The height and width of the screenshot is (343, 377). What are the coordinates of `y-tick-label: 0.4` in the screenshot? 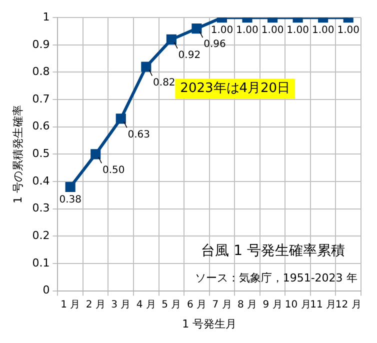 It's located at (41, 181).